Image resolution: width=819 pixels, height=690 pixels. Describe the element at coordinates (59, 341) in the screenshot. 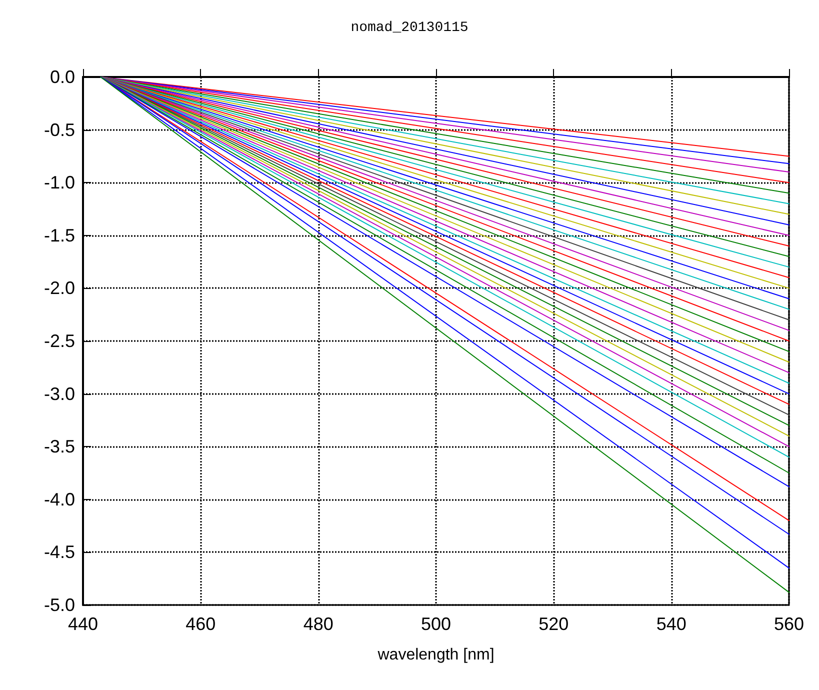

I see `y-tick-label: -2.5` at that location.